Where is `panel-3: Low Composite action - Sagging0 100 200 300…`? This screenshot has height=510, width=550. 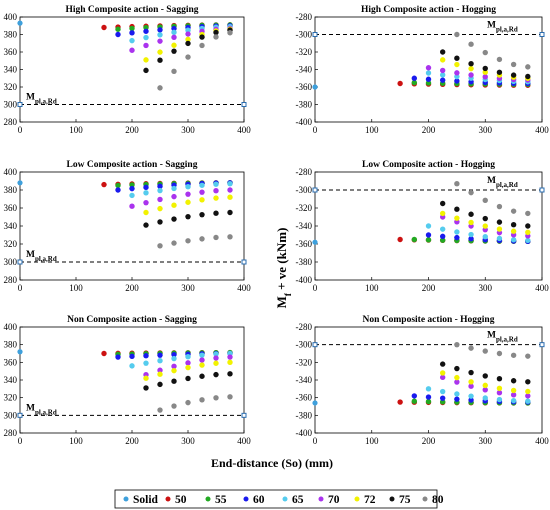 panel-3: Low Composite action - Sagging0 100 200 300… is located at coordinates (128, 226).